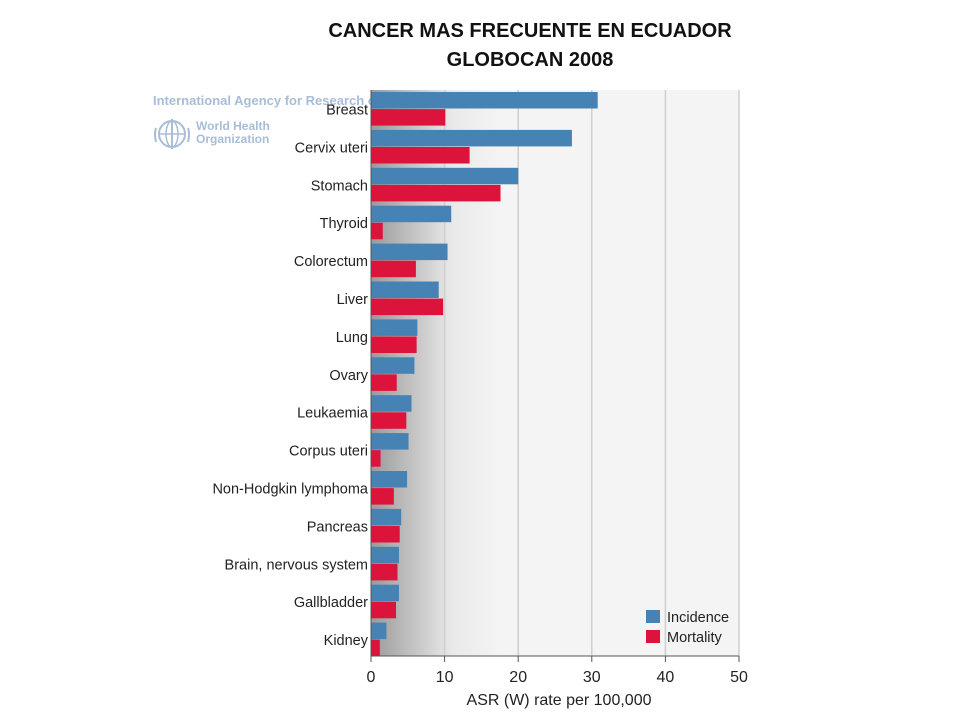  I want to click on x-tick-label: 0, so click(371, 677).